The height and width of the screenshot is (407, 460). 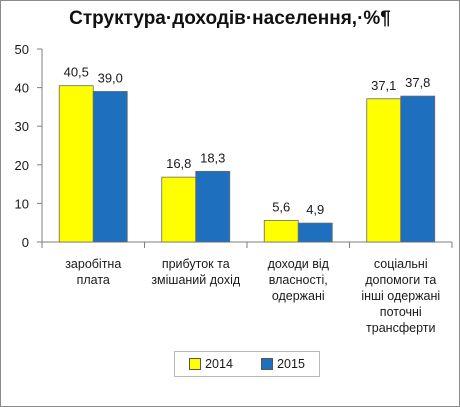 What do you see at coordinates (400, 280) in the screenshot?
I see `x-category-label-line: допомоги та` at bounding box center [400, 280].